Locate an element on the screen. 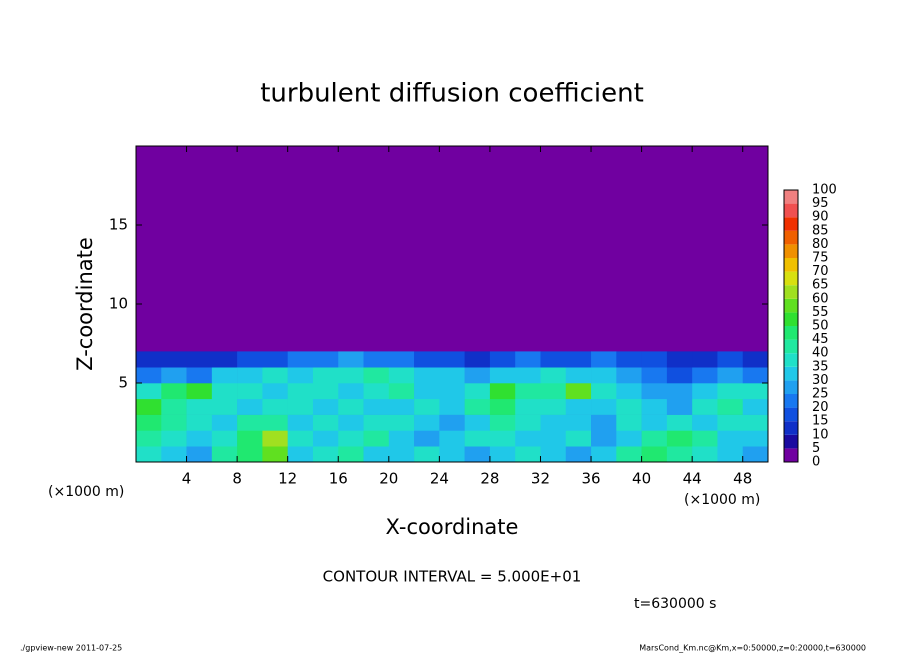 This screenshot has width=904, height=654. x-tick-label: 40 is located at coordinates (641, 479).